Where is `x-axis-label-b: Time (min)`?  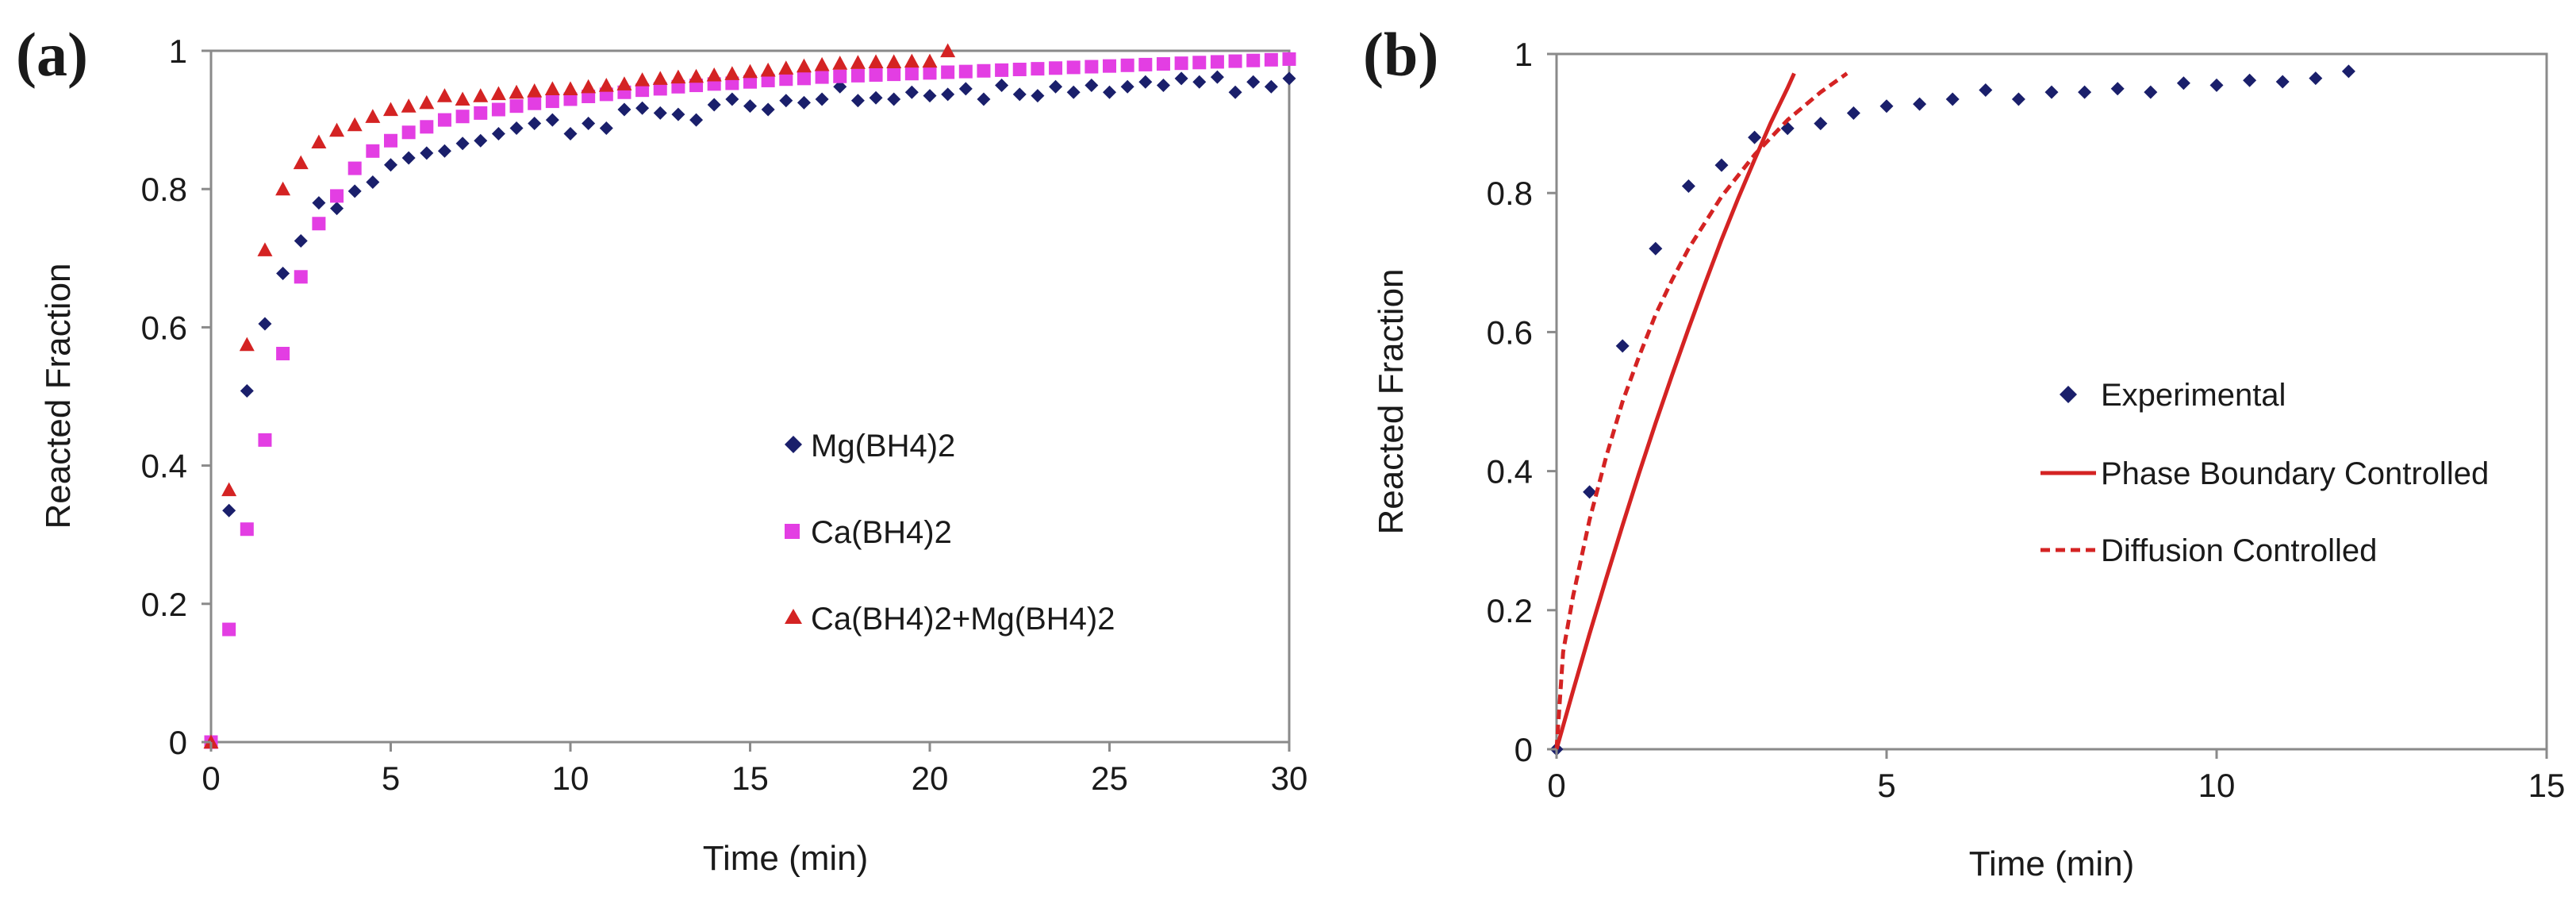
x-axis-label-b: Time (min) is located at coordinates (2052, 863).